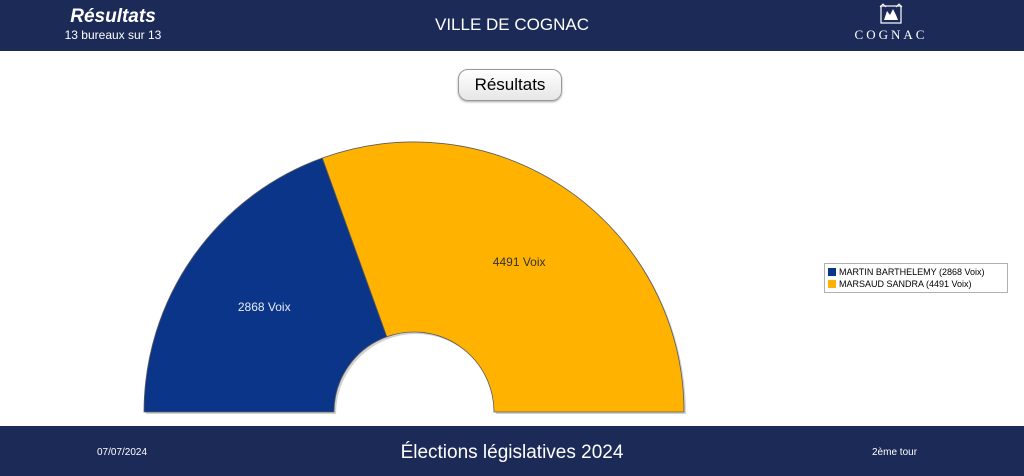 This screenshot has width=1024, height=476. I want to click on legend-label-martin: MARTIN BARTHELEMY (2868 Voix), so click(912, 272).